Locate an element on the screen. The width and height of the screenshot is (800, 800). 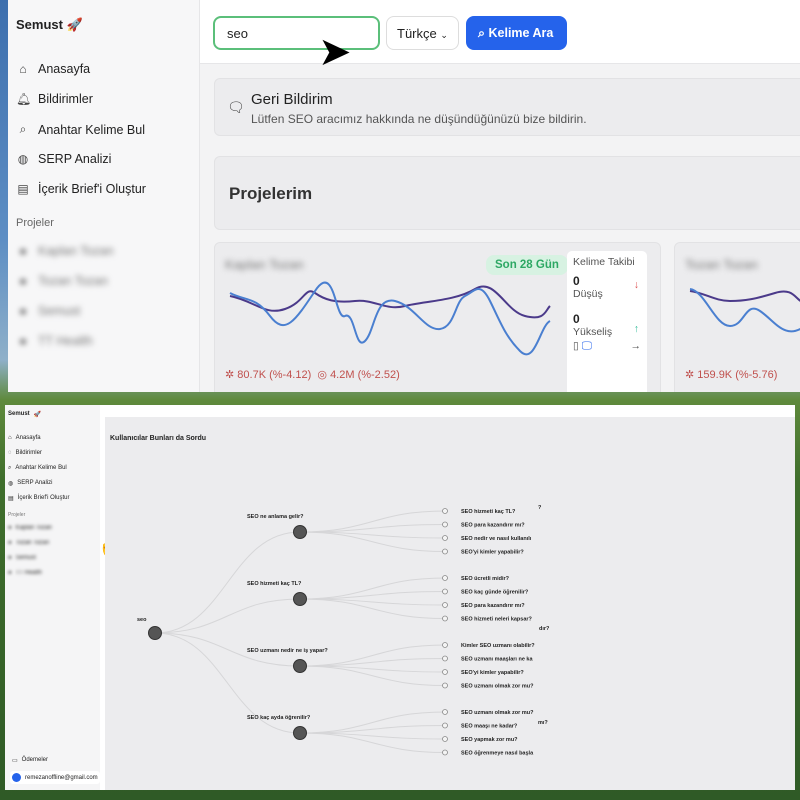
impressions-icon: ◎ is located at coordinates (322, 375).